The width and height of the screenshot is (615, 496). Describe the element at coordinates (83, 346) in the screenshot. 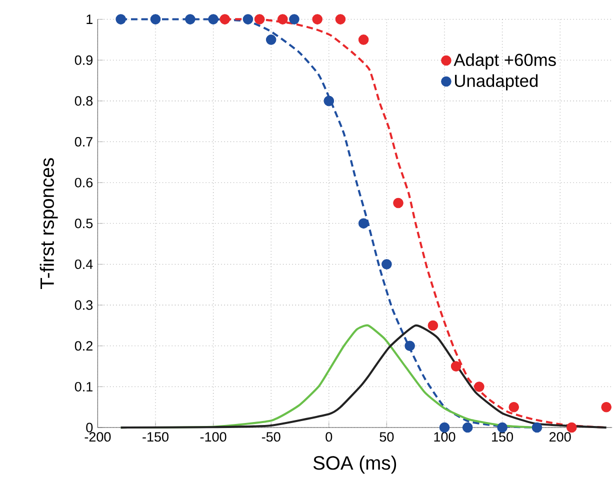

I see `y-tick-label: 0.2` at that location.